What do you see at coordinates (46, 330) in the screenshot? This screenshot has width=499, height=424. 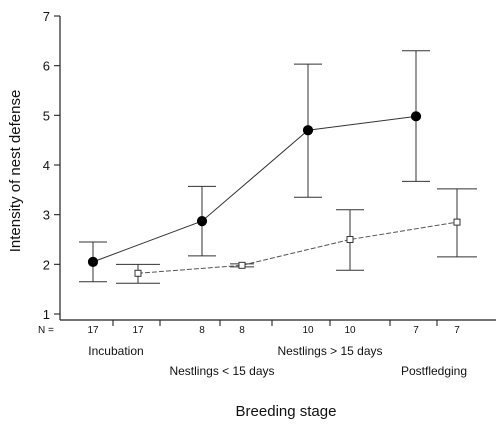 I see `n-prefix: N =` at bounding box center [46, 330].